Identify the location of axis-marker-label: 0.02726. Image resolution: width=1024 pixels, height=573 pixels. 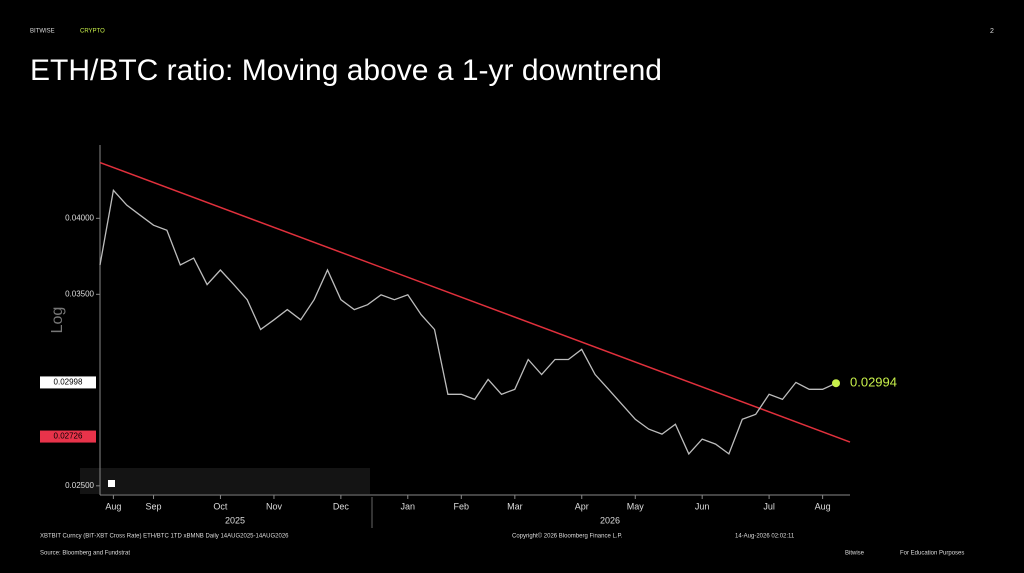
(68, 436).